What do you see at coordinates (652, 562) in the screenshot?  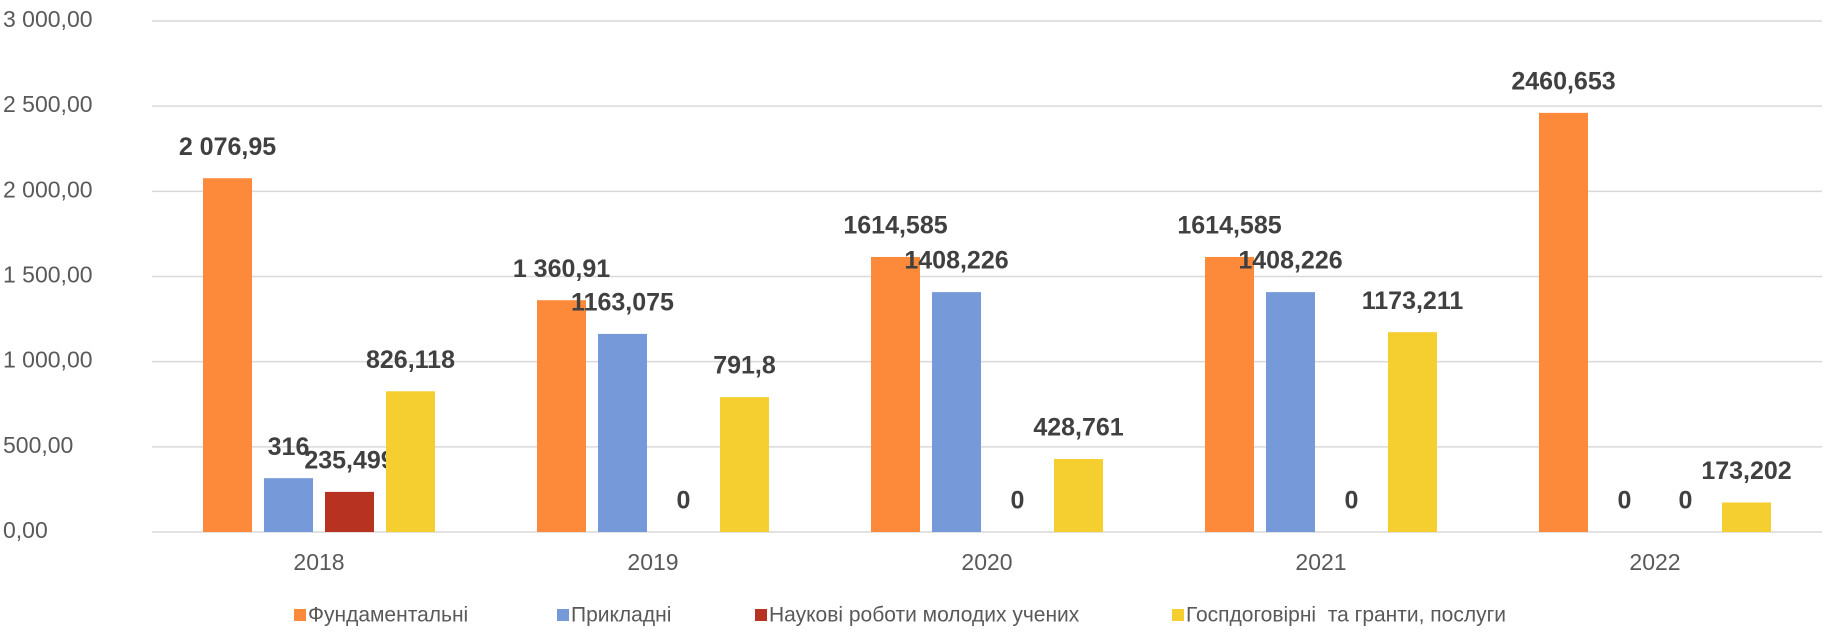 I see `x-tick-label: 2019` at bounding box center [652, 562].